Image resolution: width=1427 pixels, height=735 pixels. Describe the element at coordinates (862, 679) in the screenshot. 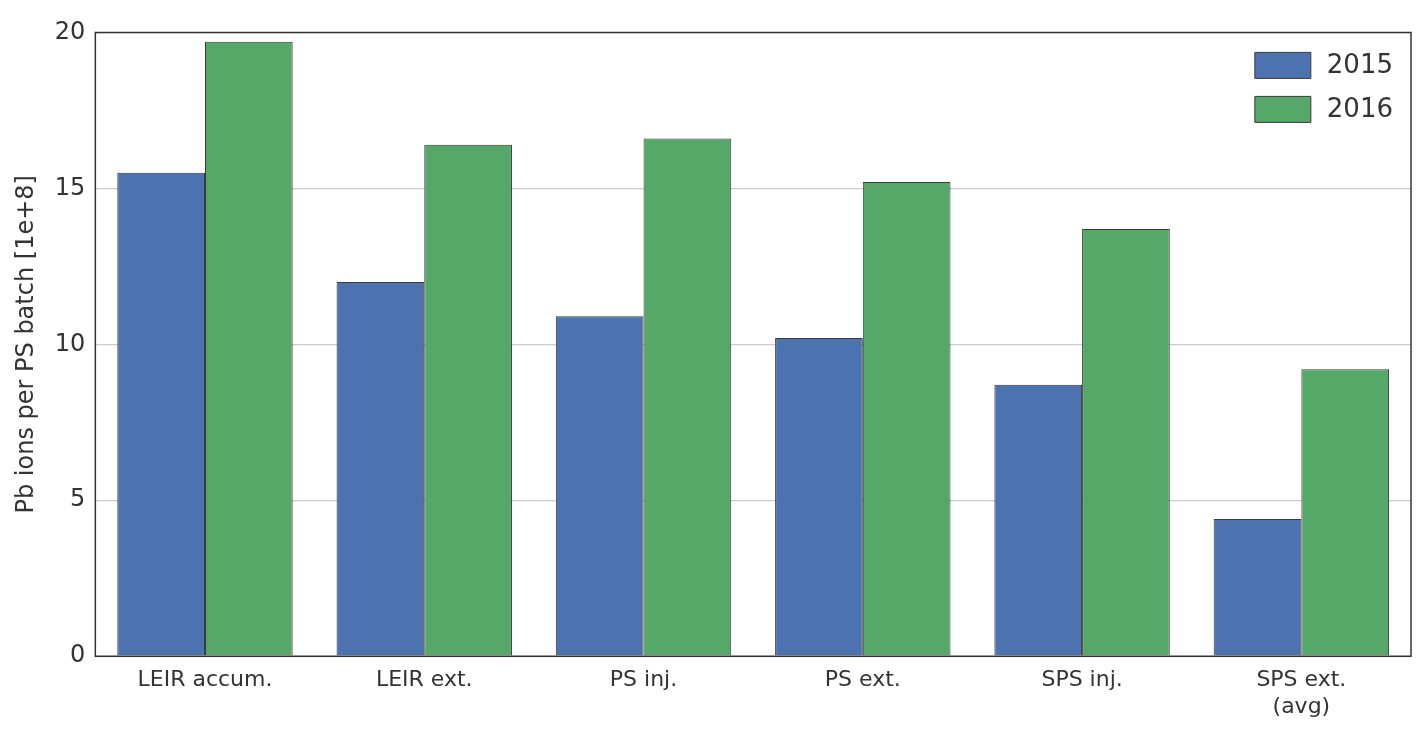

I see `x-tick-label: PS ext.` at that location.